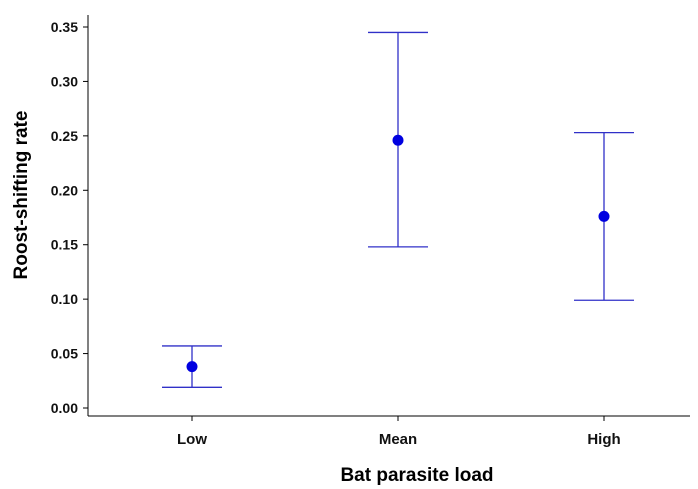 Image resolution: width=698 pixels, height=489 pixels. Describe the element at coordinates (603, 439) in the screenshot. I see `x-tick-label: High` at that location.